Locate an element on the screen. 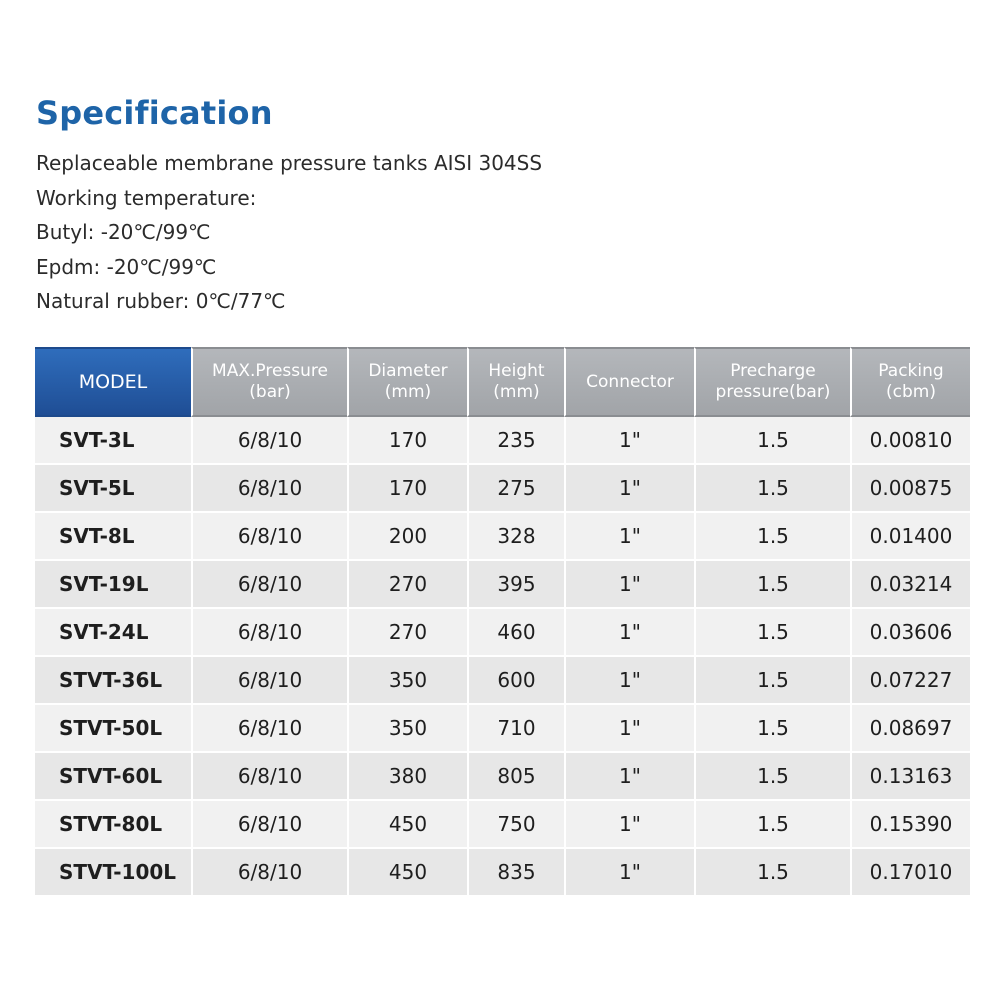 The image size is (1000, 1000). header-label: (bar) is located at coordinates (270, 392).